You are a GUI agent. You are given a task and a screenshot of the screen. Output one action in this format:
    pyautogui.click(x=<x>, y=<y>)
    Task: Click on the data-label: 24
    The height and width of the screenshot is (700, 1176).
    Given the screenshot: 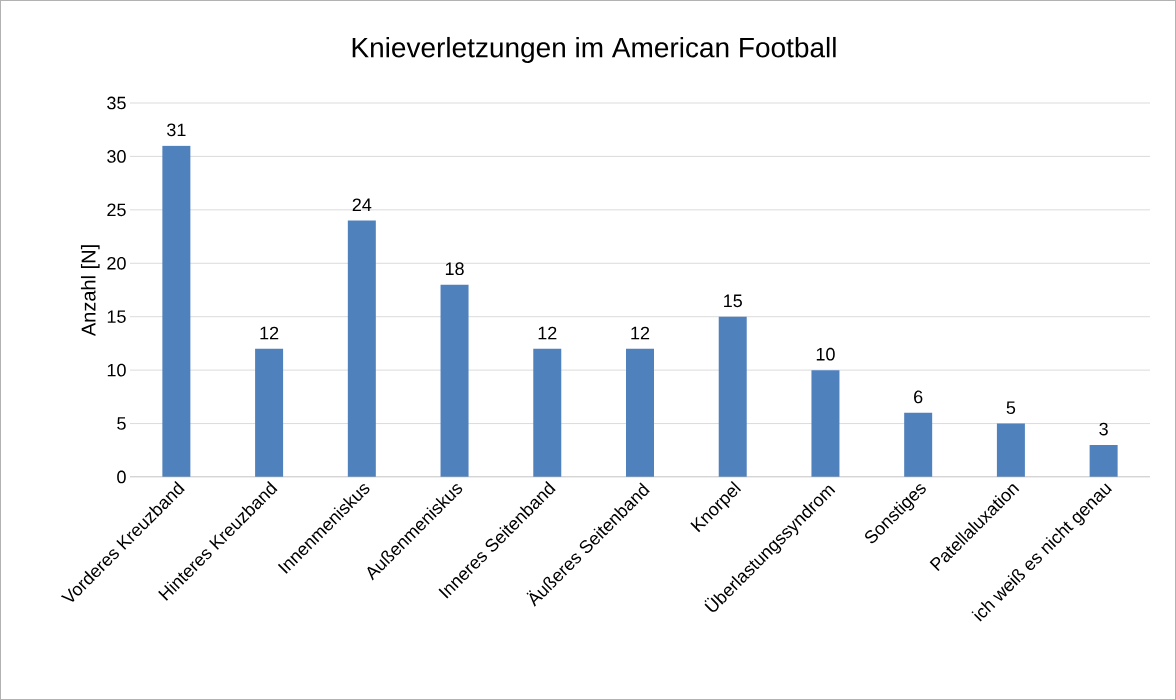 What is the action you would take?
    pyautogui.click(x=362, y=204)
    